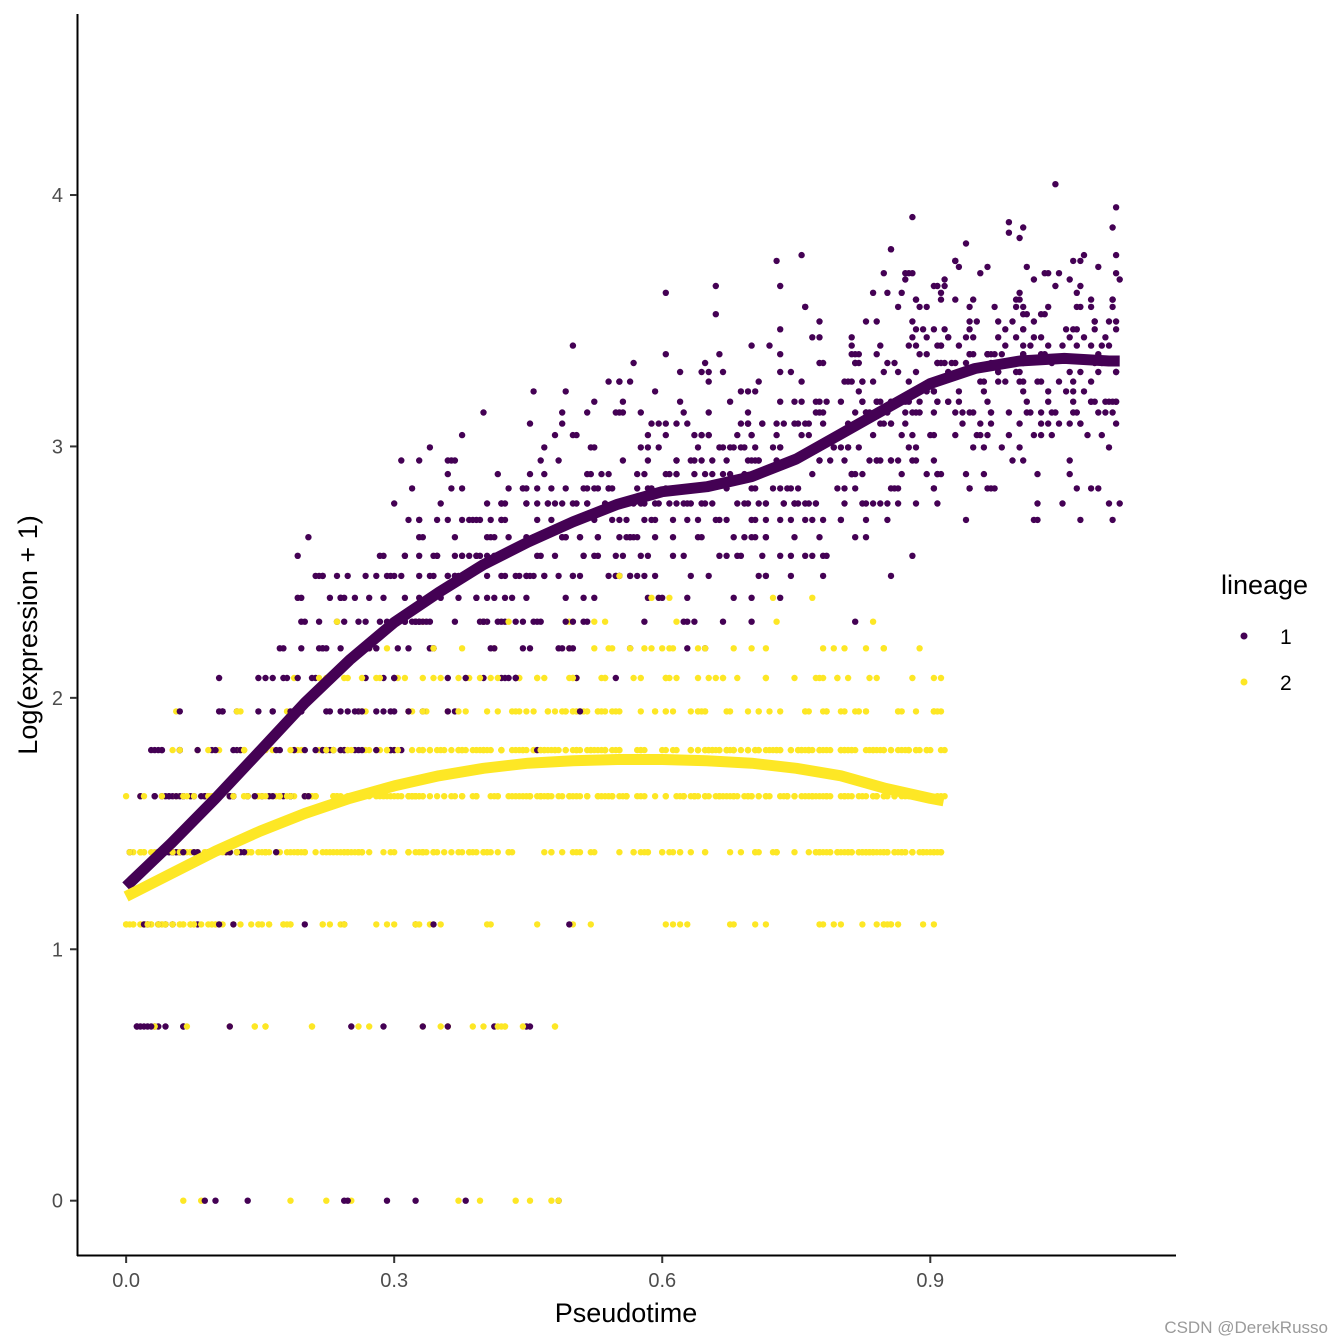  I want to click on y-tick-label: 1, so click(57, 950).